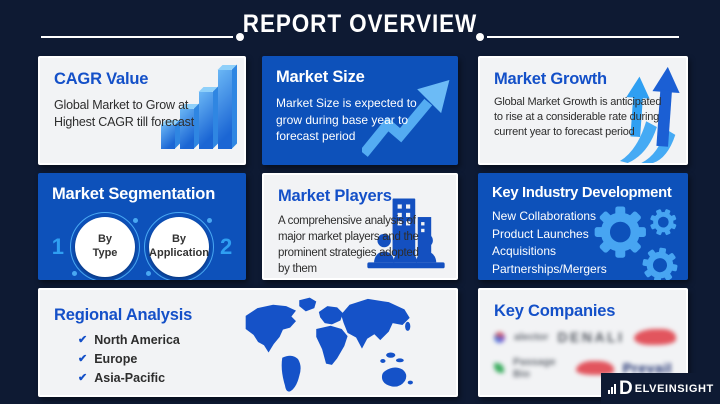 The image size is (720, 404). Describe the element at coordinates (582, 193) in the screenshot. I see `card-title: Key Industry Development` at that location.